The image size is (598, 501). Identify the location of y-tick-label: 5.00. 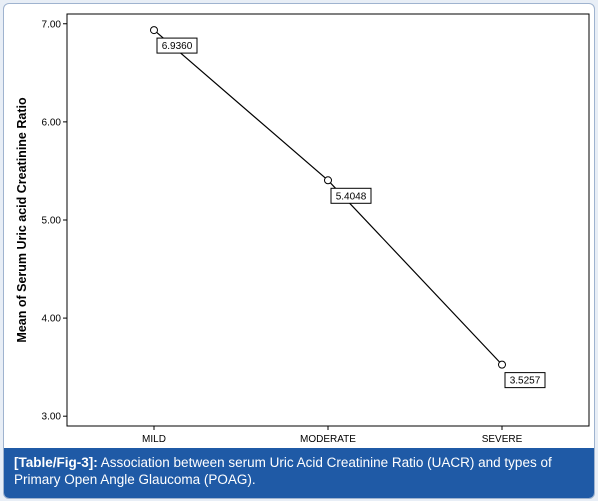
(52, 221).